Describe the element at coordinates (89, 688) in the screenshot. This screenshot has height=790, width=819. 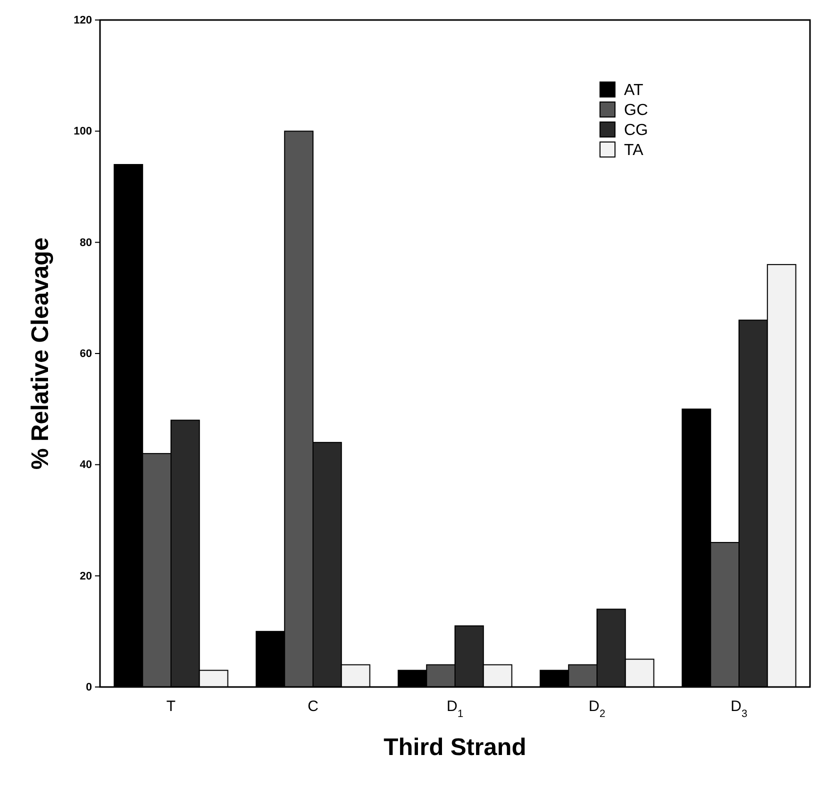
I see `y-tick-label: 0` at that location.